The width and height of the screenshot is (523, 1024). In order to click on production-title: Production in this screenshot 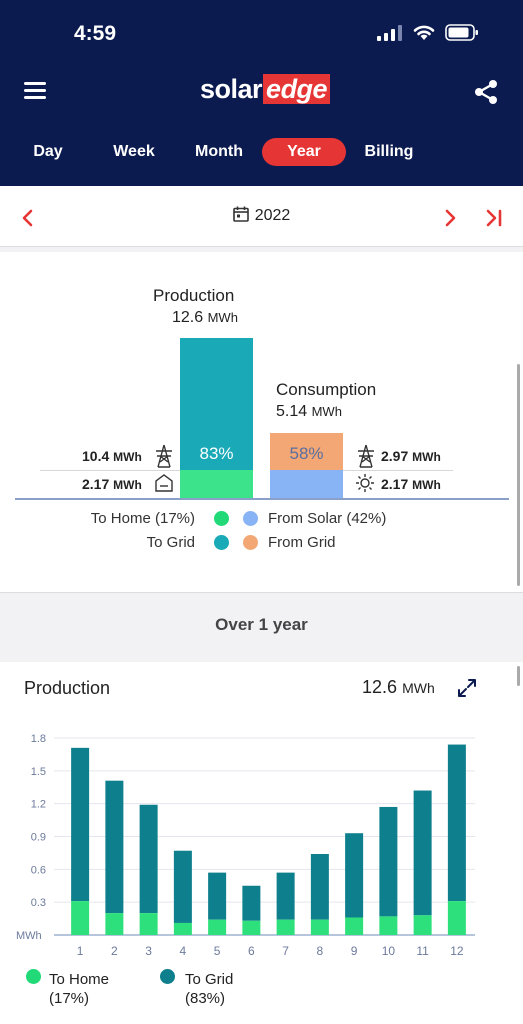, I will do `click(194, 295)`.